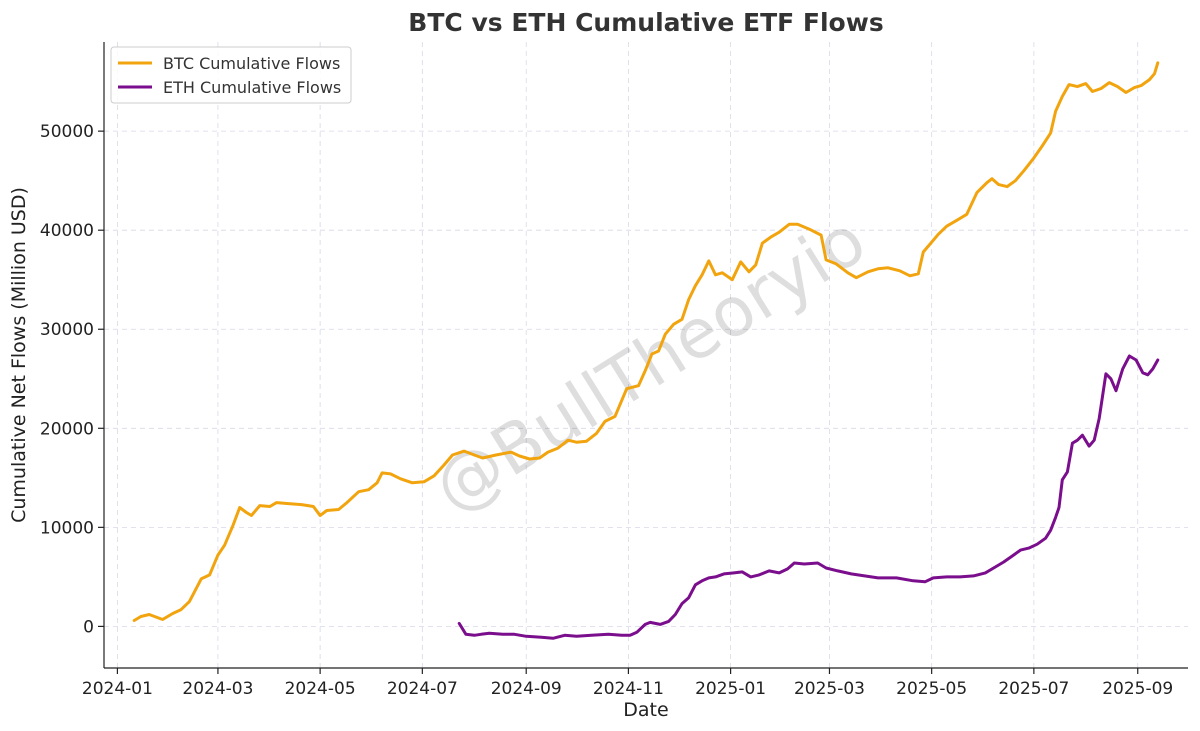  What do you see at coordinates (88, 627) in the screenshot?
I see `y-tick-label: 0` at bounding box center [88, 627].